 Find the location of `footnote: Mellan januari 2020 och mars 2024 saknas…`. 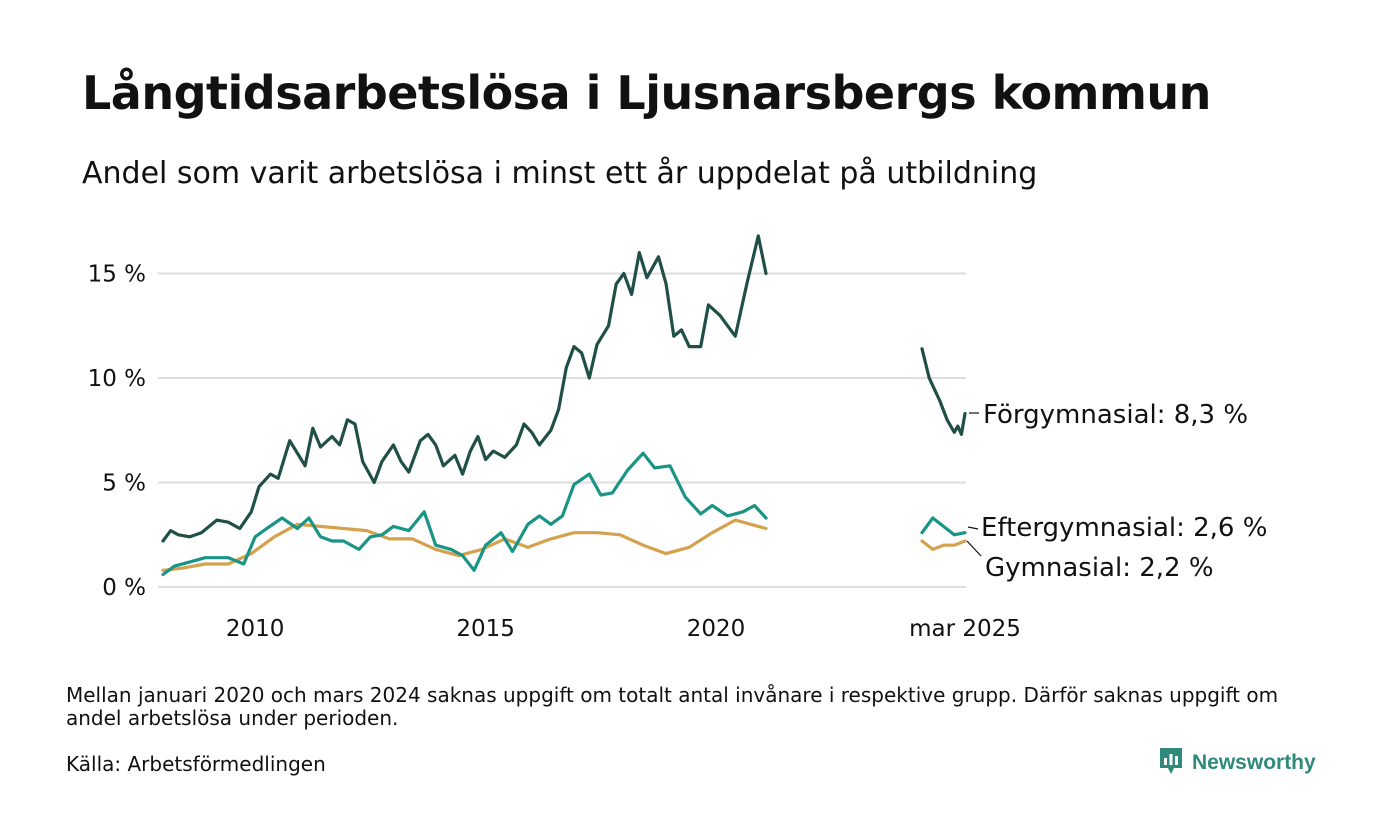

footnote: Mellan januari 2020 och mars 2024 saknas… is located at coordinates (672, 706).